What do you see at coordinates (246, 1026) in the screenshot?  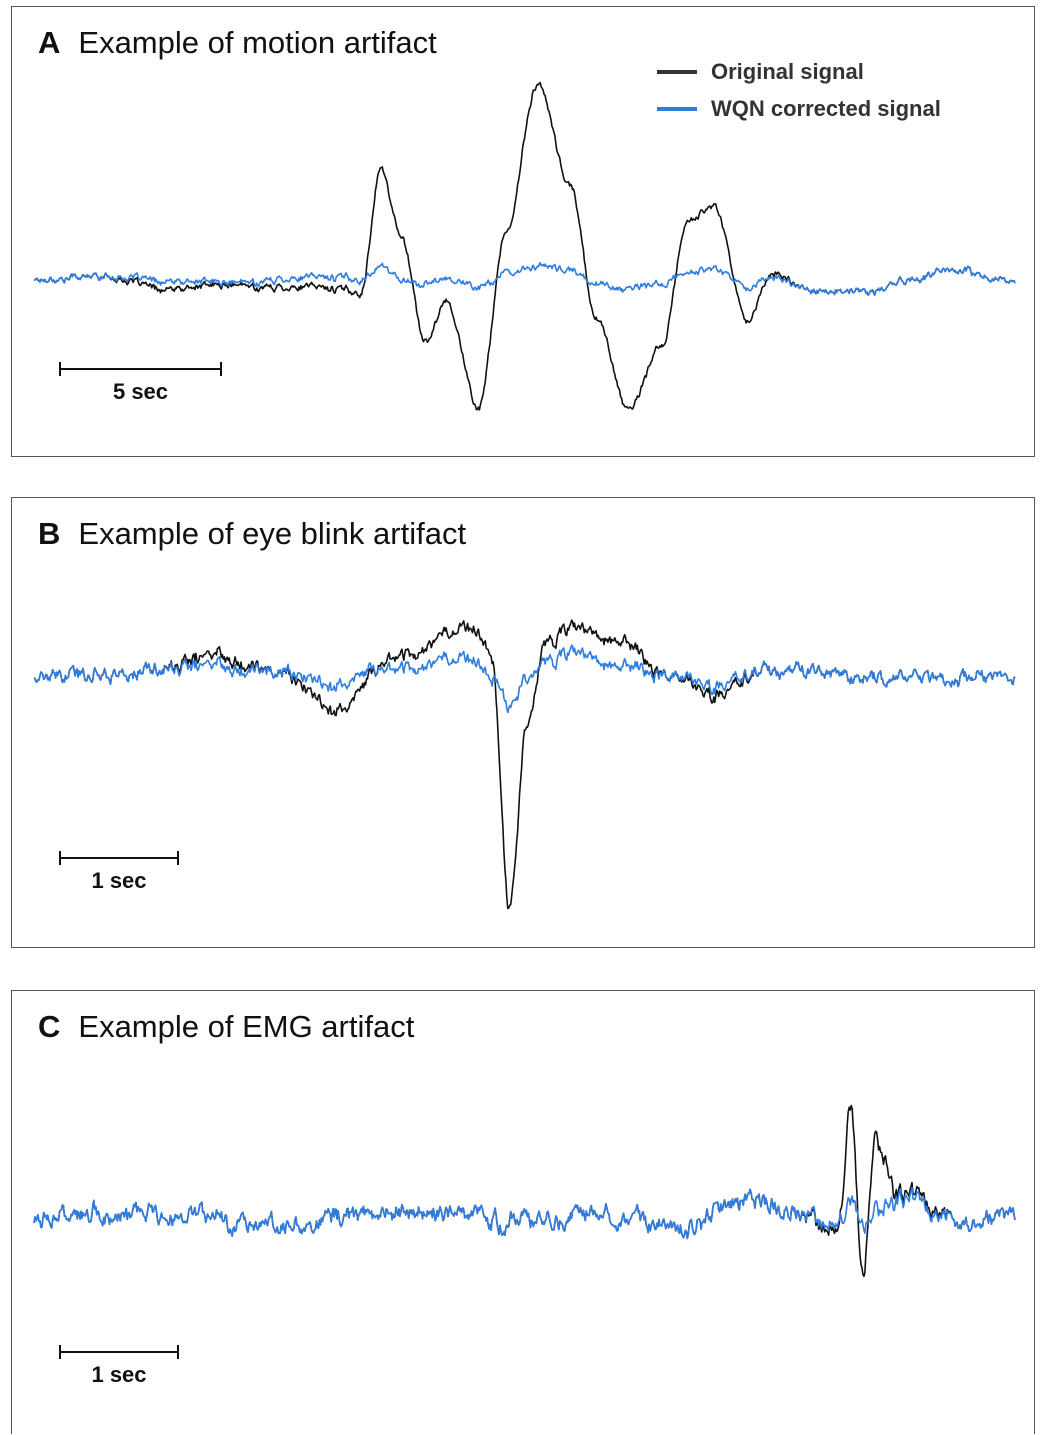 I see `panel-title-text: Example of EMG artifact` at bounding box center [246, 1026].